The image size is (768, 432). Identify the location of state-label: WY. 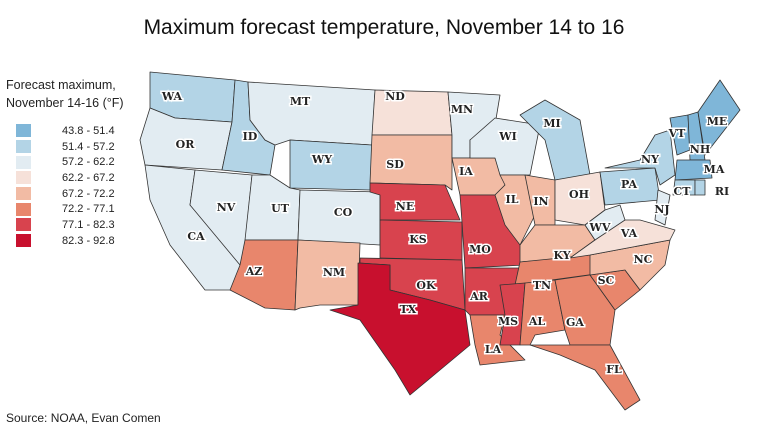
(321, 159).